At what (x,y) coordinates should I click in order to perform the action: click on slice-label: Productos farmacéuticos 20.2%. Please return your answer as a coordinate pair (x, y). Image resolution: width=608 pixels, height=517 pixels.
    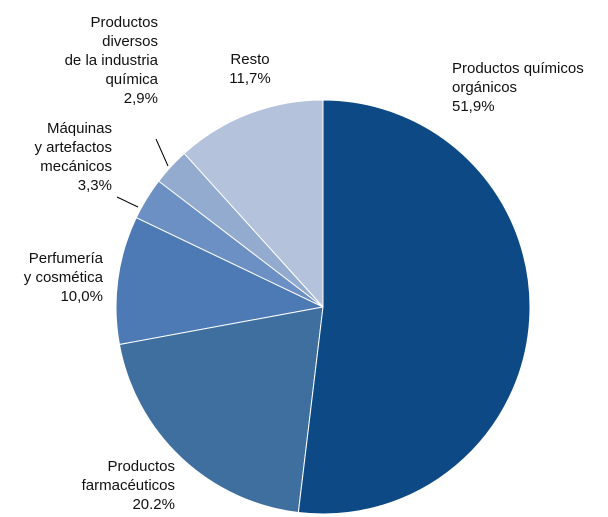
    Looking at the image, I should click on (128, 485).